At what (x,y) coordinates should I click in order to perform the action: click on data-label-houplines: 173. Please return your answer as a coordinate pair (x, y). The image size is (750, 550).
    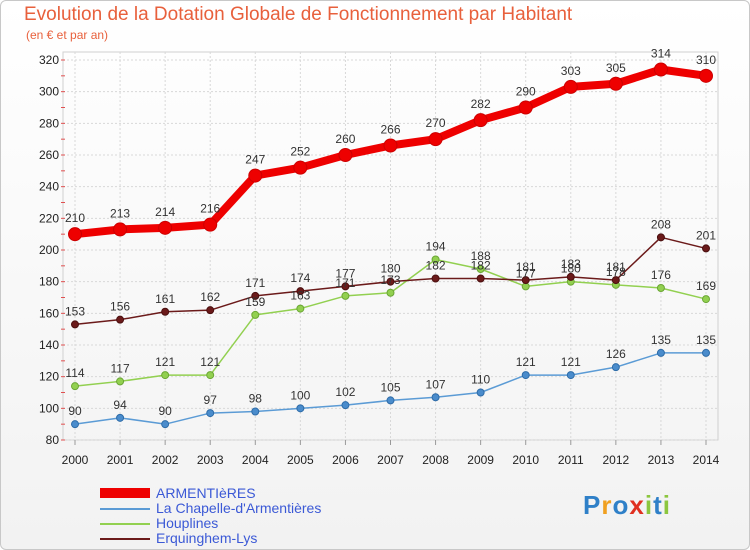
    Looking at the image, I should click on (390, 280).